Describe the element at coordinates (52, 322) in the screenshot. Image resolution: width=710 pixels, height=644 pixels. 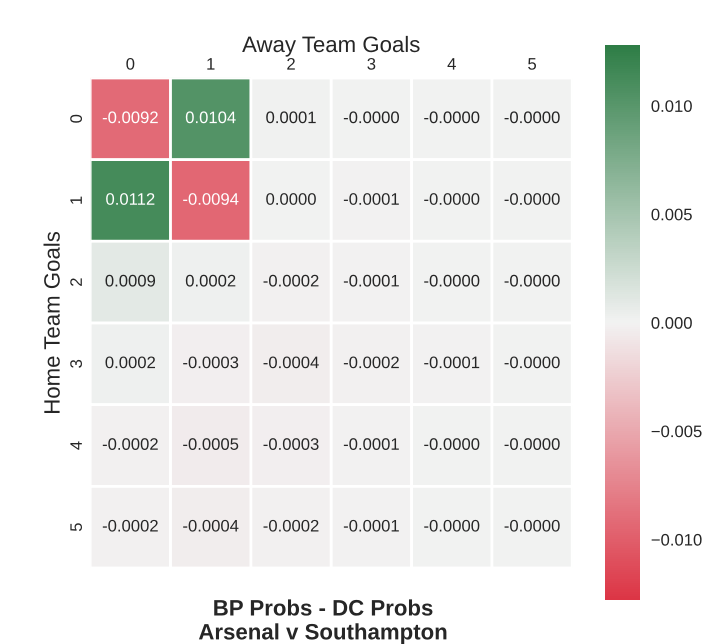
I see `y-axis-title: Home Team Goals` at that location.